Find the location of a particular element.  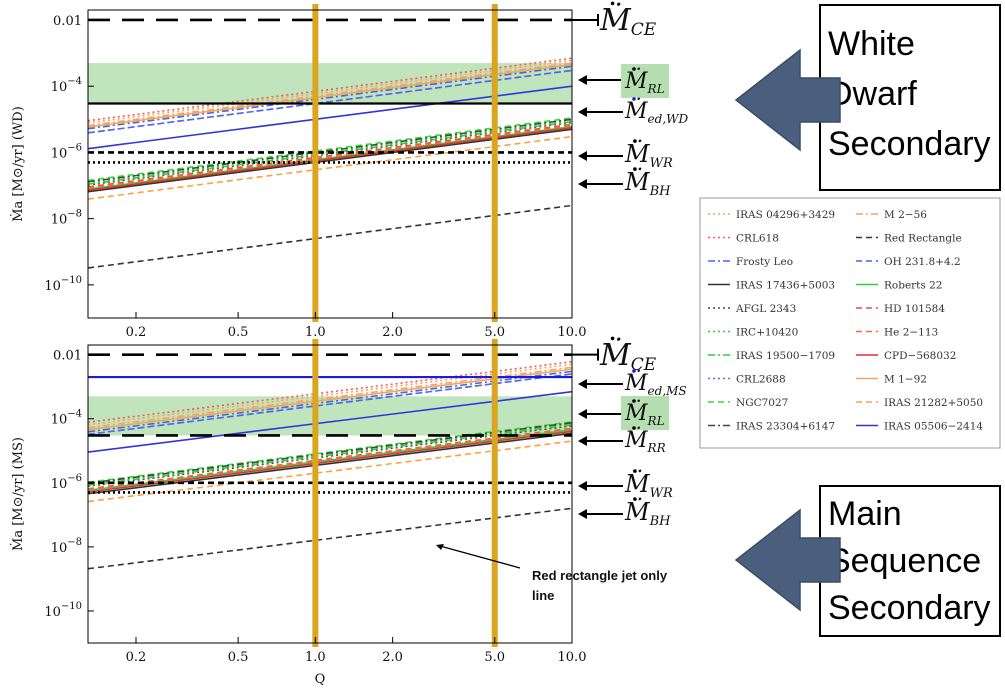

legend-entry: NGC7027 is located at coordinates (762, 403).